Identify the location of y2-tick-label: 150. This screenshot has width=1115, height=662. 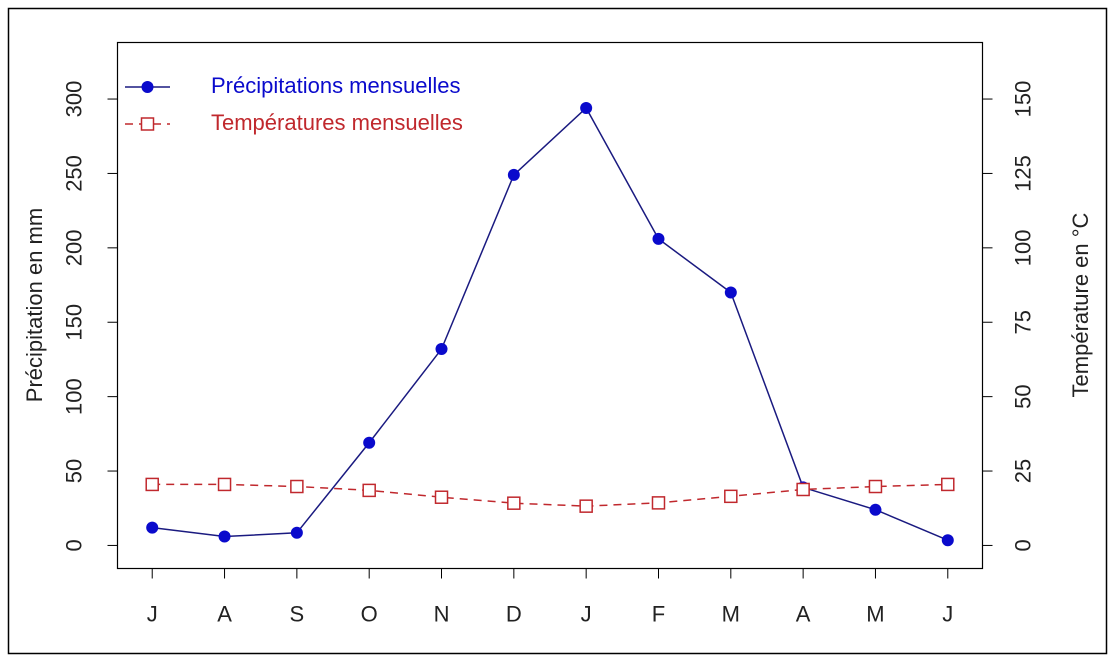
(1022, 99).